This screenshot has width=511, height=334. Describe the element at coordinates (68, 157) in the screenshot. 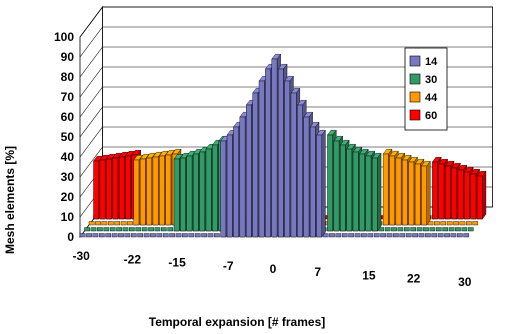

I see `y-tick-label: 40` at that location.